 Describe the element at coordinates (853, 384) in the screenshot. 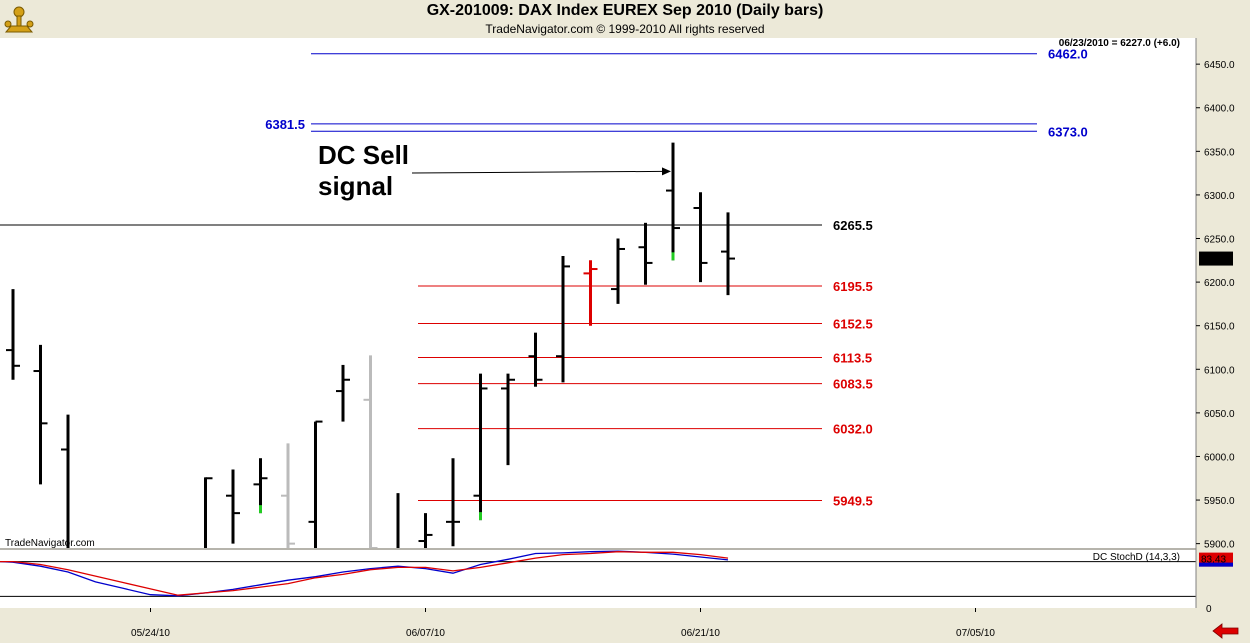

I see `level-label: 6083.5` at that location.